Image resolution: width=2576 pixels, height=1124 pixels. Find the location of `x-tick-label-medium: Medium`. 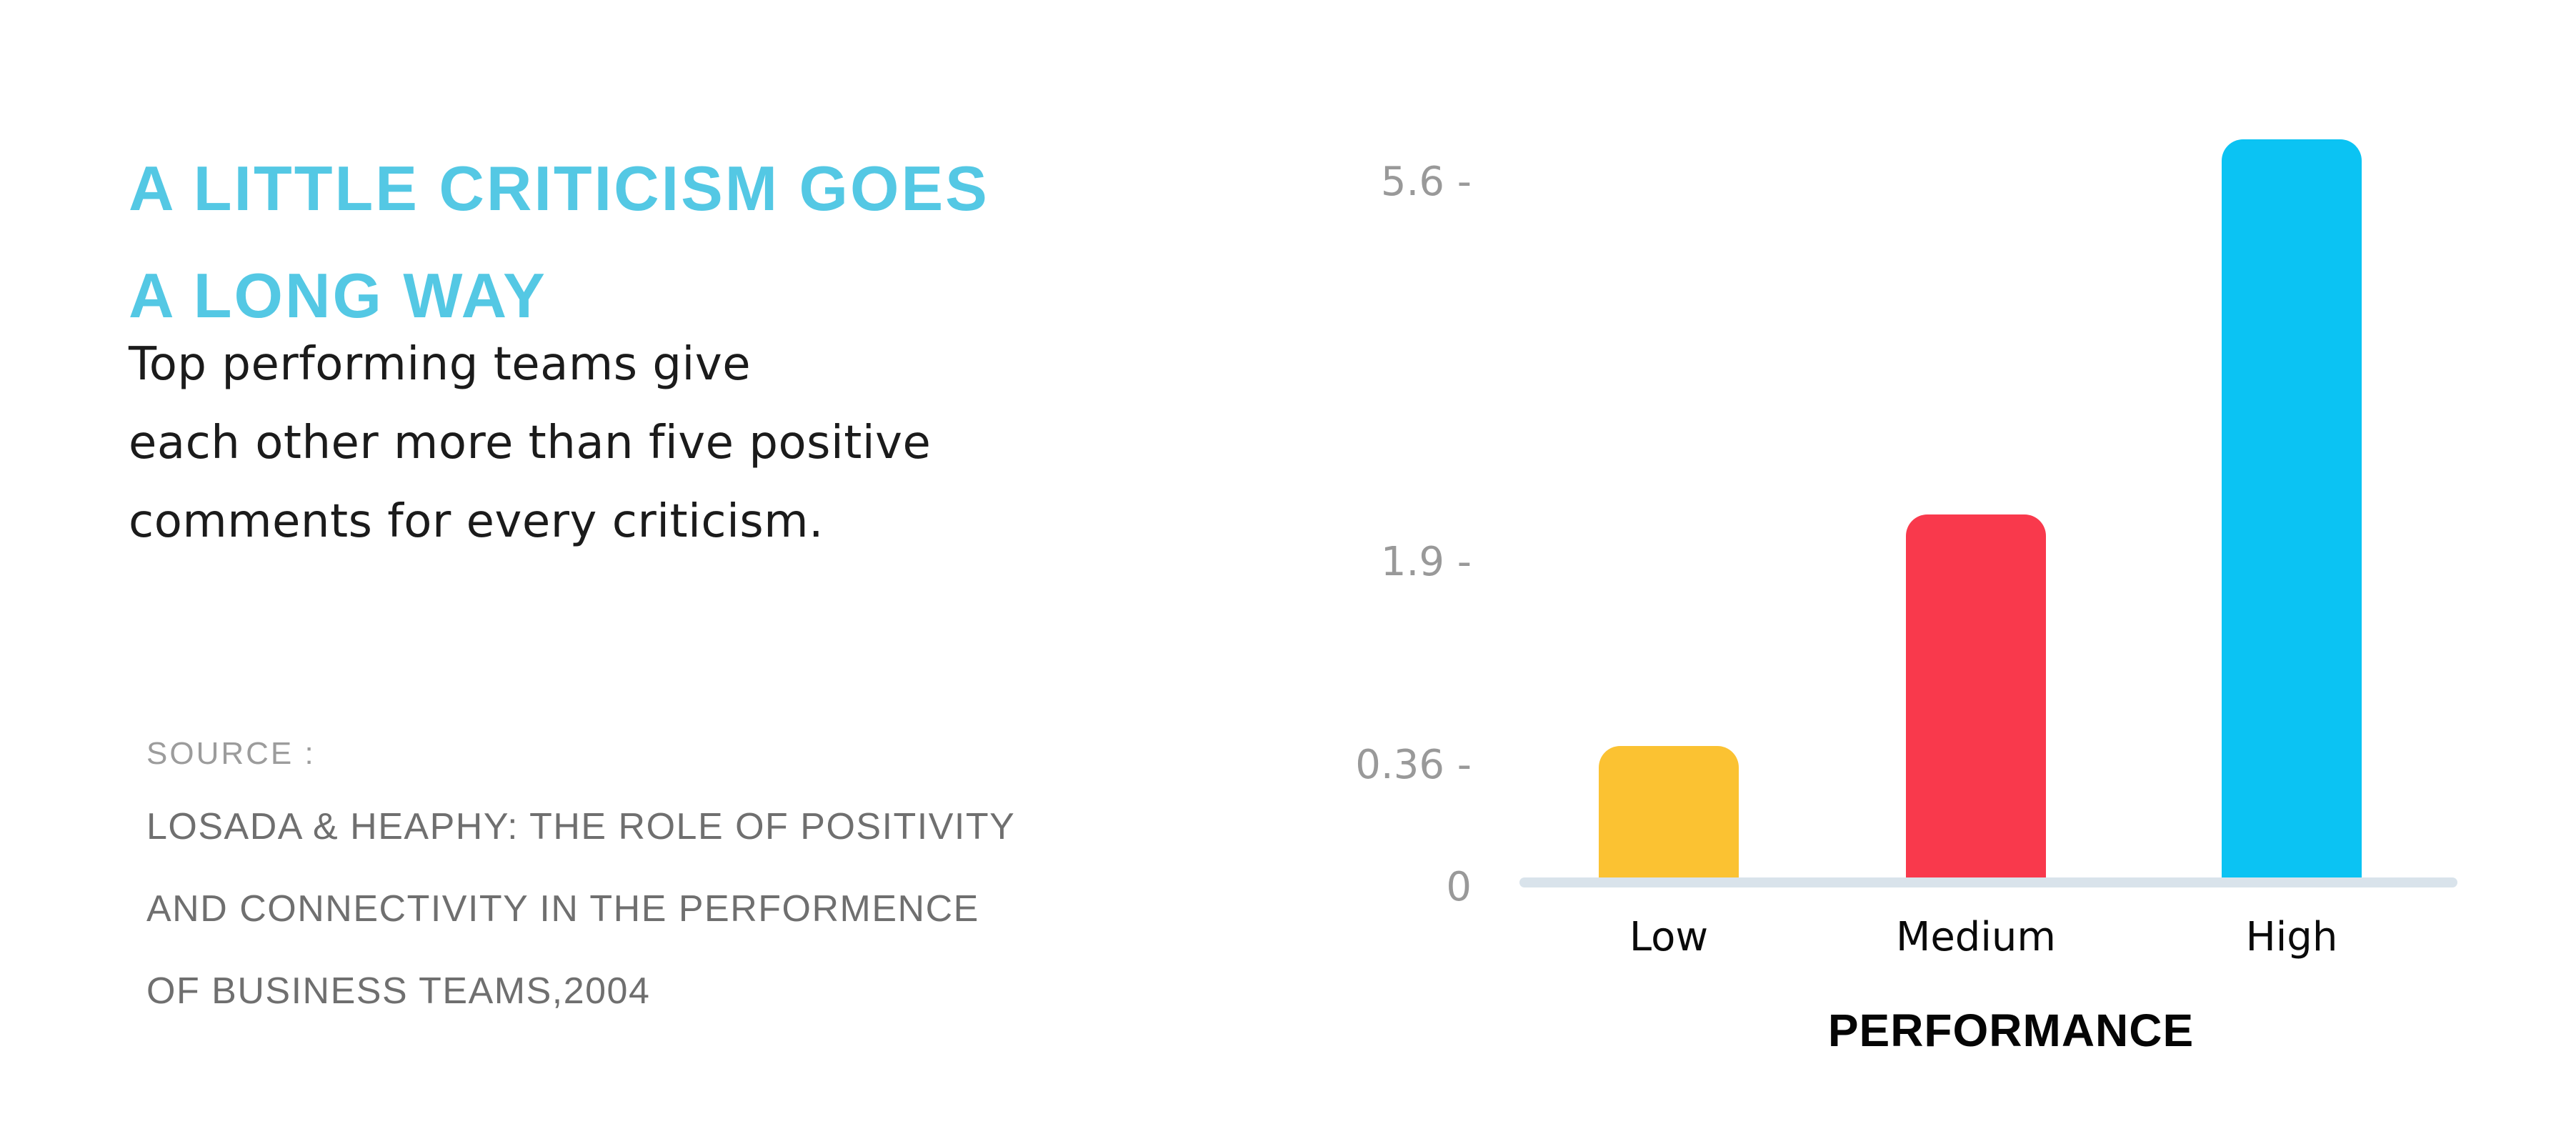

x-tick-label-medium: Medium is located at coordinates (1976, 937).